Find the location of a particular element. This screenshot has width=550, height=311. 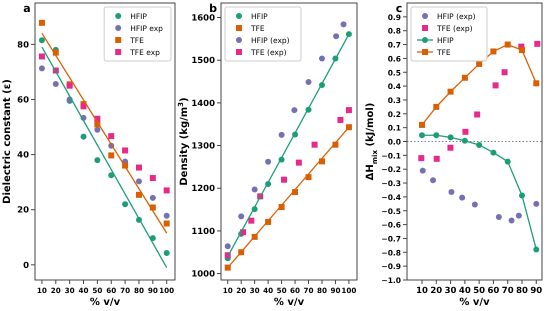

x-tick-label: 90 is located at coordinates (536, 291).